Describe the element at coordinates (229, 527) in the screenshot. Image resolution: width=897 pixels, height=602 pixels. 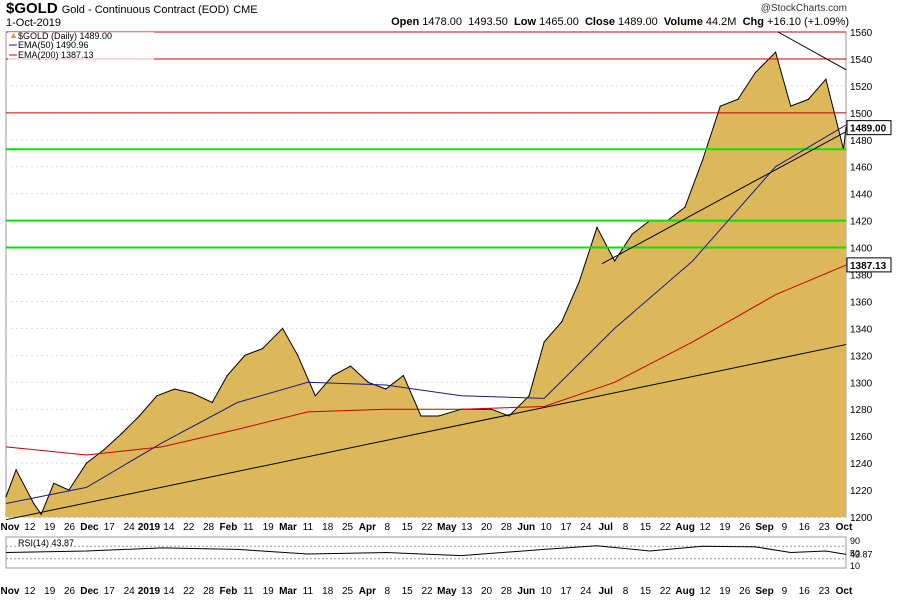
I see `x-tick-label: Feb` at that location.